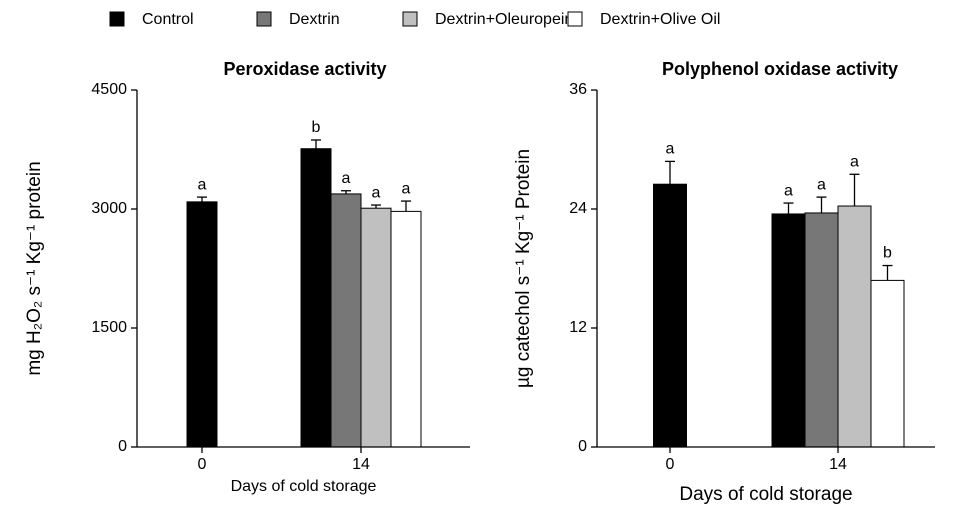 The image size is (965, 508). What do you see at coordinates (578, 327) in the screenshot?
I see `y-tick-label: 12` at bounding box center [578, 327].